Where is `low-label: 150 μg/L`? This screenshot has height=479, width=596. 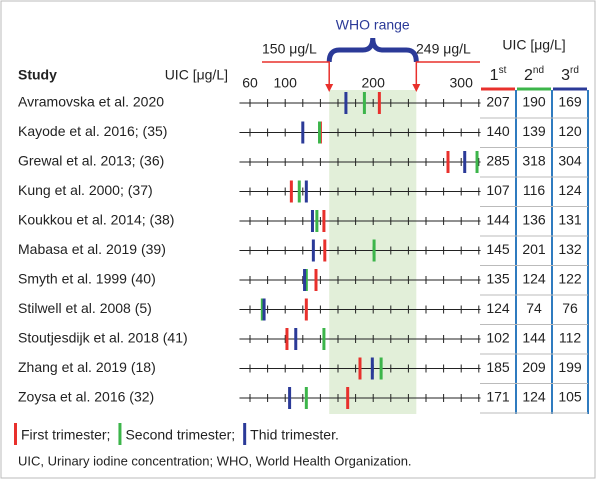 low-label: 150 μg/L is located at coordinates (289, 49).